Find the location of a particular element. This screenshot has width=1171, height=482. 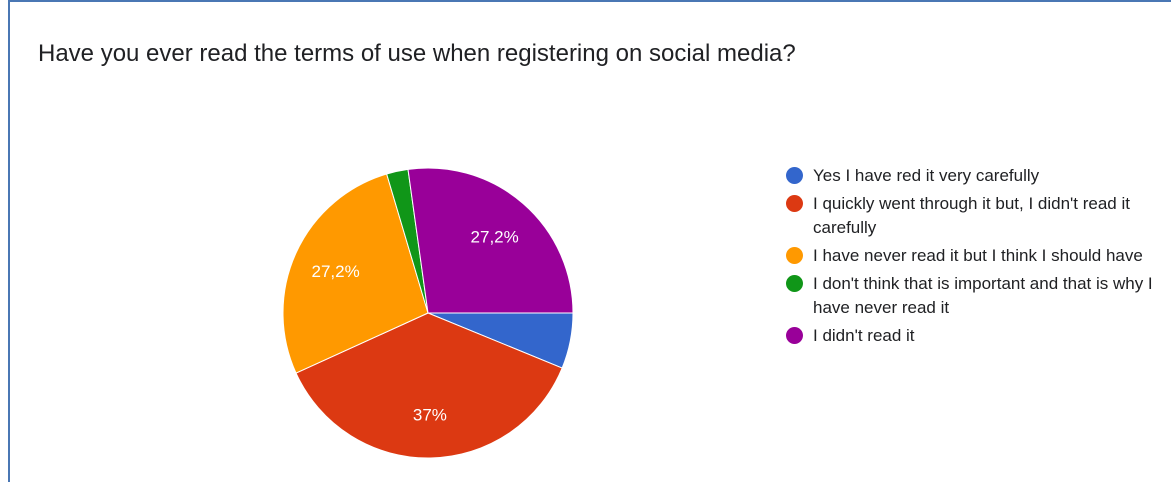

legend-label: Yes I have red it very carefully is located at coordinates (926, 175).